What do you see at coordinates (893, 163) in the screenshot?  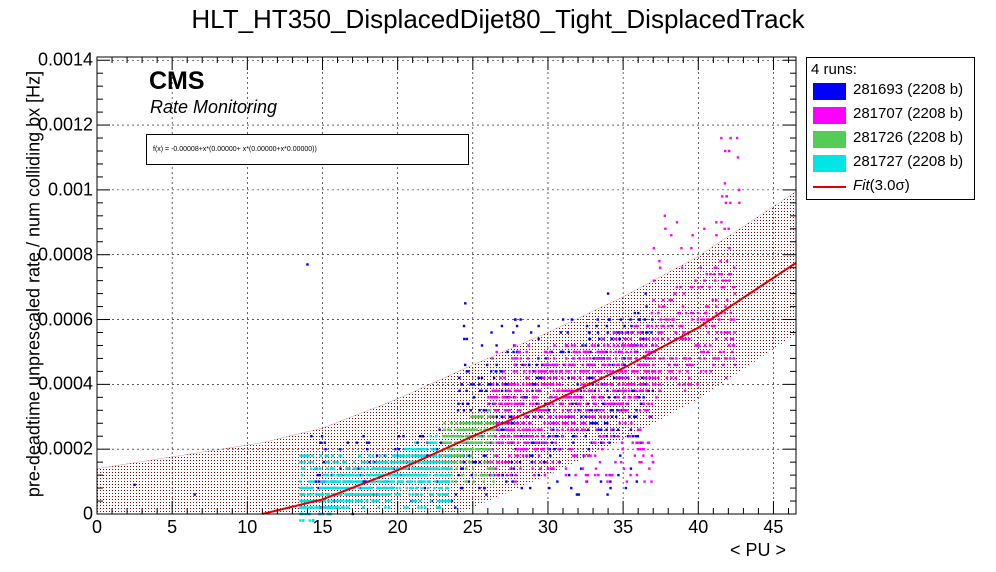 I see `legend-entry-run-4: 281727 (2208 b)` at bounding box center [893, 163].